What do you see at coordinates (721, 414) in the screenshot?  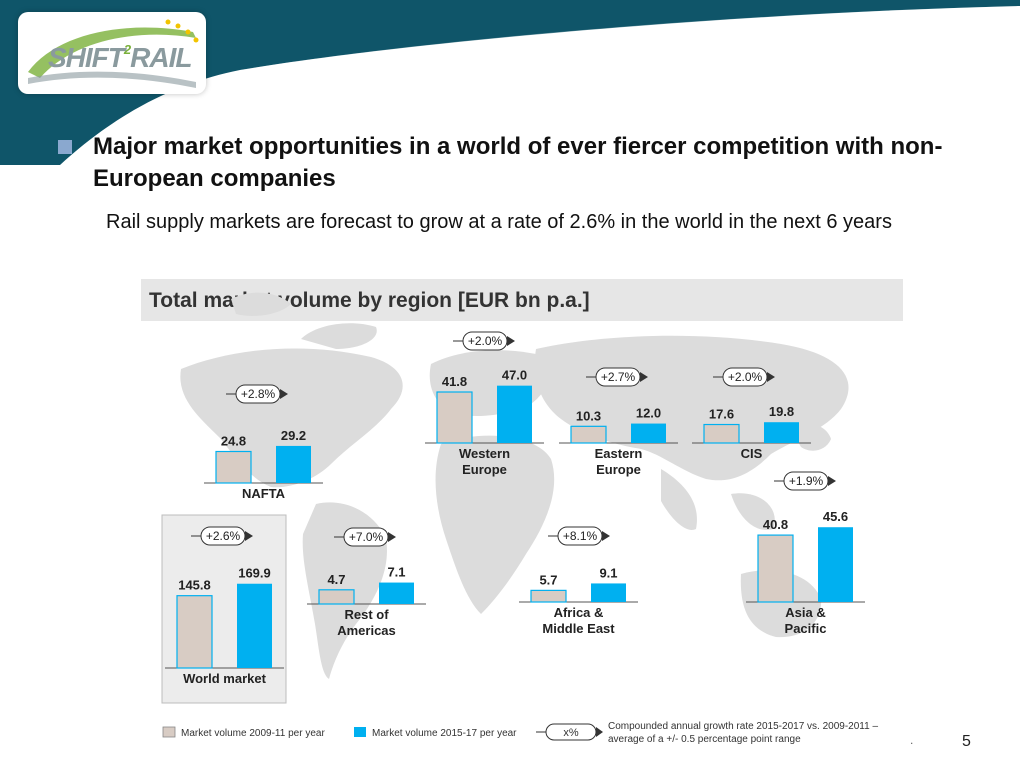 I see `value-label-2009-11: 17.6` at bounding box center [721, 414].